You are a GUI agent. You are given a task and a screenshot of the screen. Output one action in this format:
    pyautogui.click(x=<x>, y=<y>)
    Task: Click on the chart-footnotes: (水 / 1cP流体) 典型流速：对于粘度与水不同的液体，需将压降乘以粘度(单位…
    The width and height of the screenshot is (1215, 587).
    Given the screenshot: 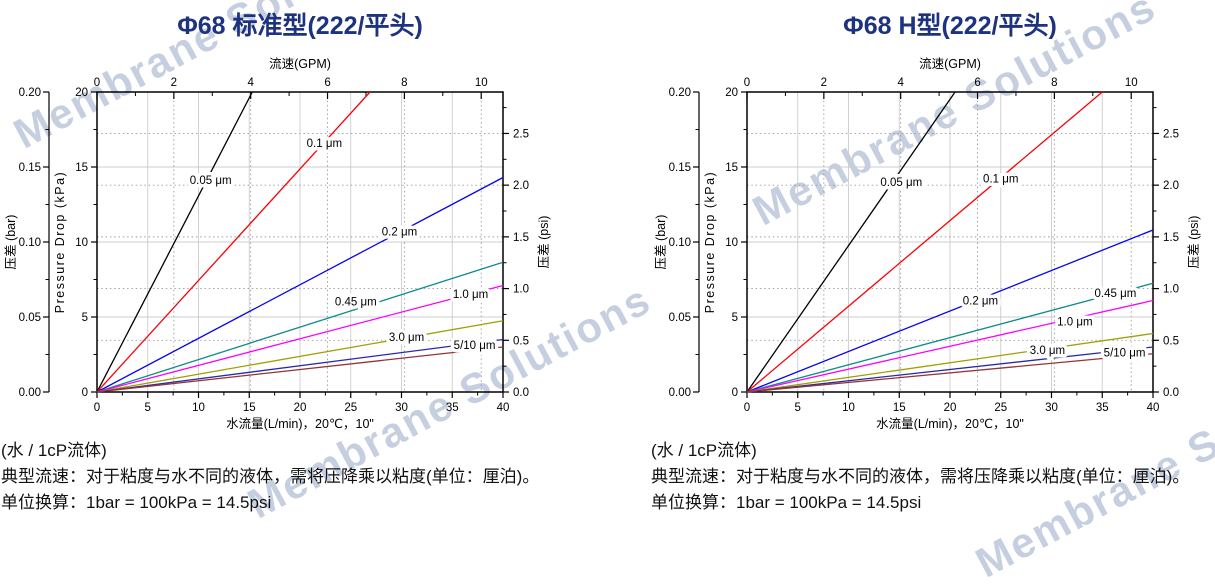 What is the action you would take?
    pyautogui.click(x=920, y=477)
    